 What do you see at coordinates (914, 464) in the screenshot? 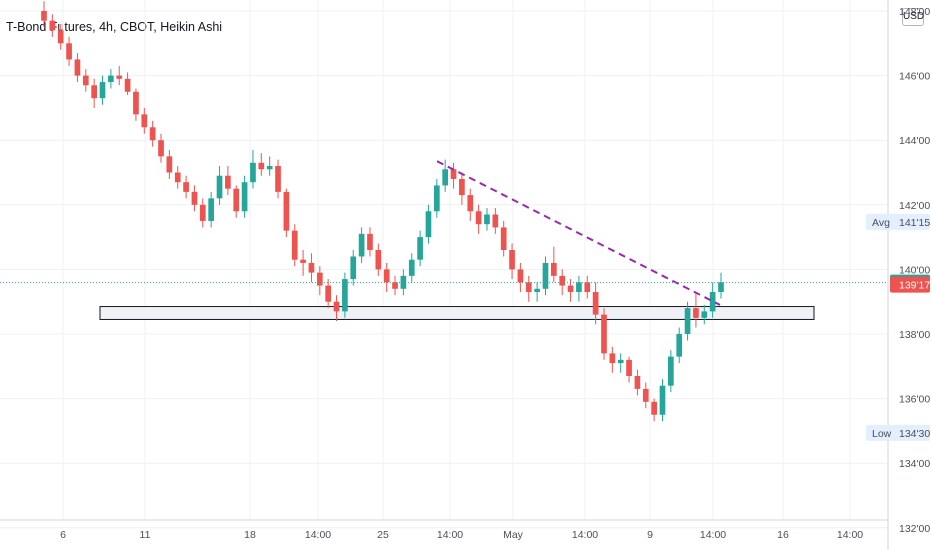
I see `y-tick-label: 134'00` at bounding box center [914, 464].